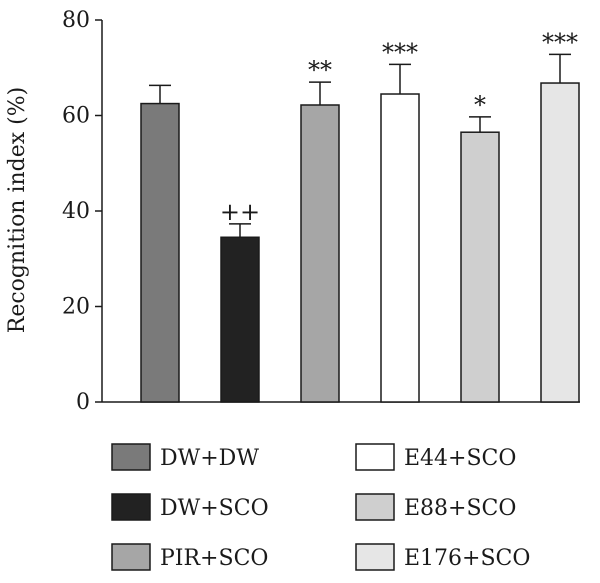 The width and height of the screenshot is (600, 583). What do you see at coordinates (214, 558) in the screenshot?
I see `legend-label: PIR+SCO` at bounding box center [214, 558].